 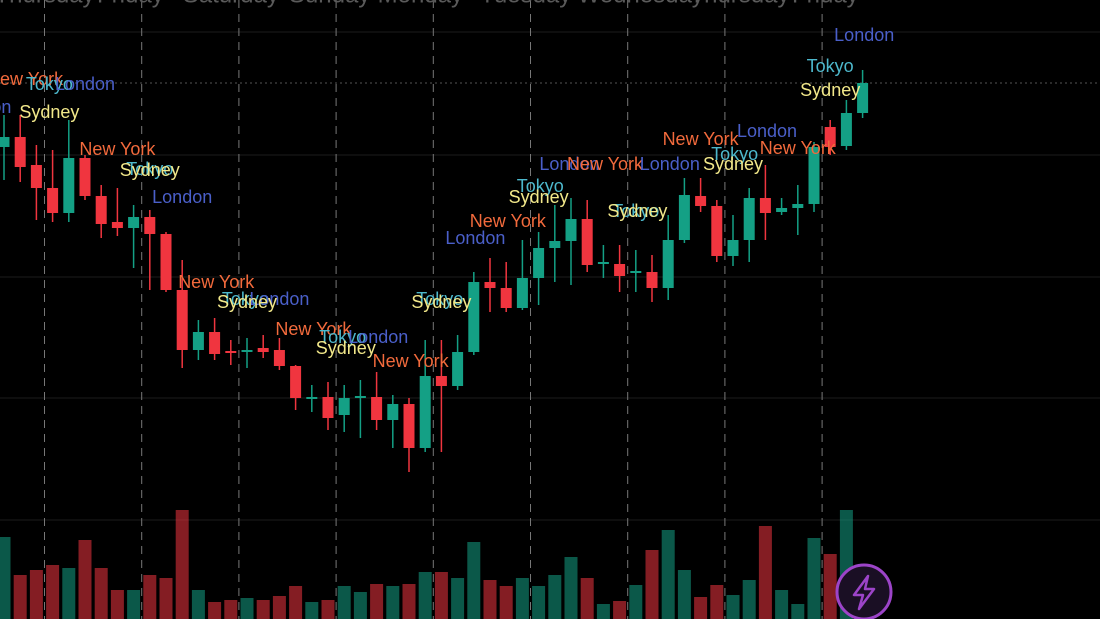 I want to click on lightning-button, so click(x=864, y=591).